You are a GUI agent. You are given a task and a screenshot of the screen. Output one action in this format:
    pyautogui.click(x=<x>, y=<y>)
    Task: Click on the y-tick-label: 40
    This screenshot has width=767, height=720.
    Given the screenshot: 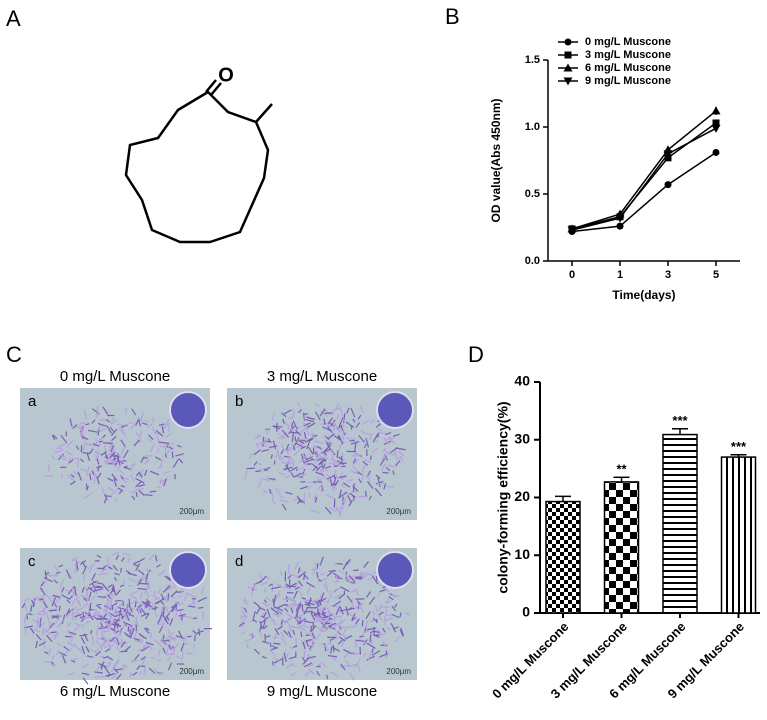 What is the action you would take?
    pyautogui.click(x=522, y=381)
    